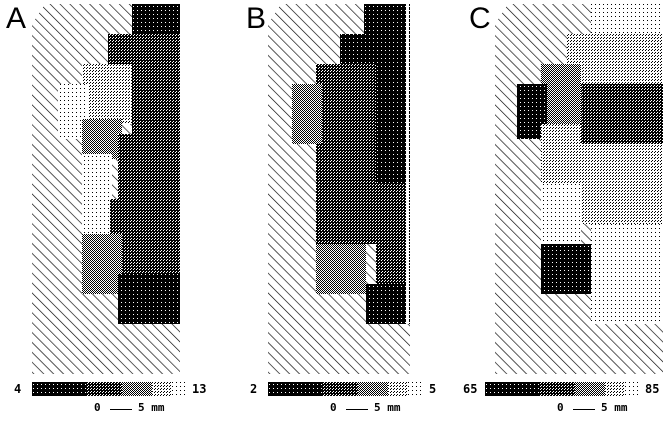 This screenshot has height=423, width=663. I want to click on colorbar-min-label: 2, so click(254, 389).